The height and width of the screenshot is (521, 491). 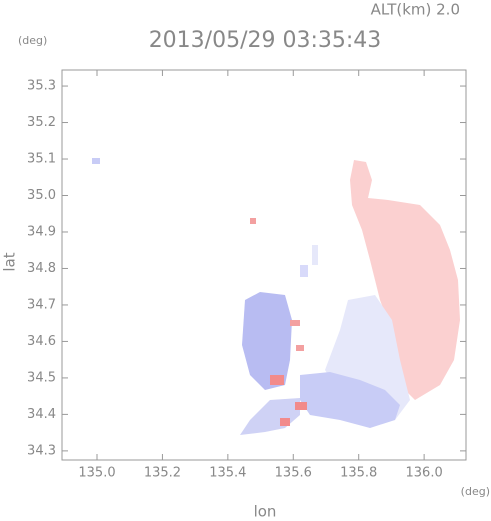 I want to click on y-unit: (deg), so click(x=32, y=40).